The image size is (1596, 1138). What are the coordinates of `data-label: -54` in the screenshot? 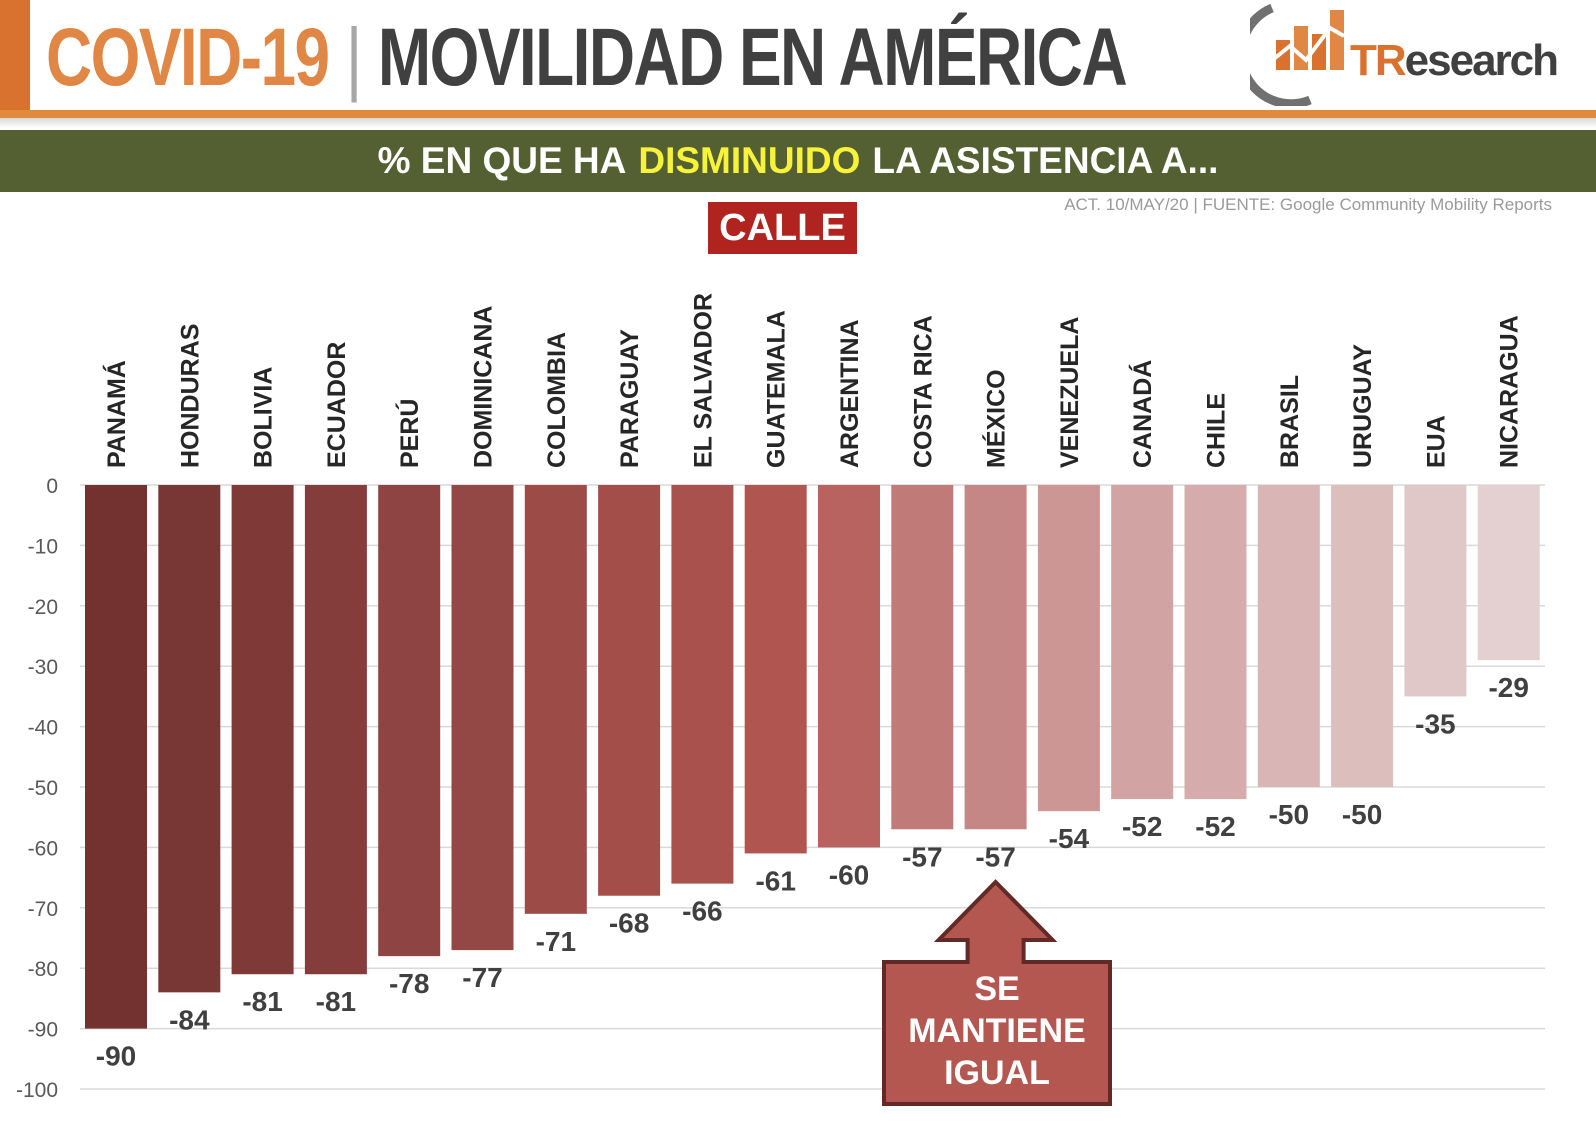 It's located at (1069, 838).